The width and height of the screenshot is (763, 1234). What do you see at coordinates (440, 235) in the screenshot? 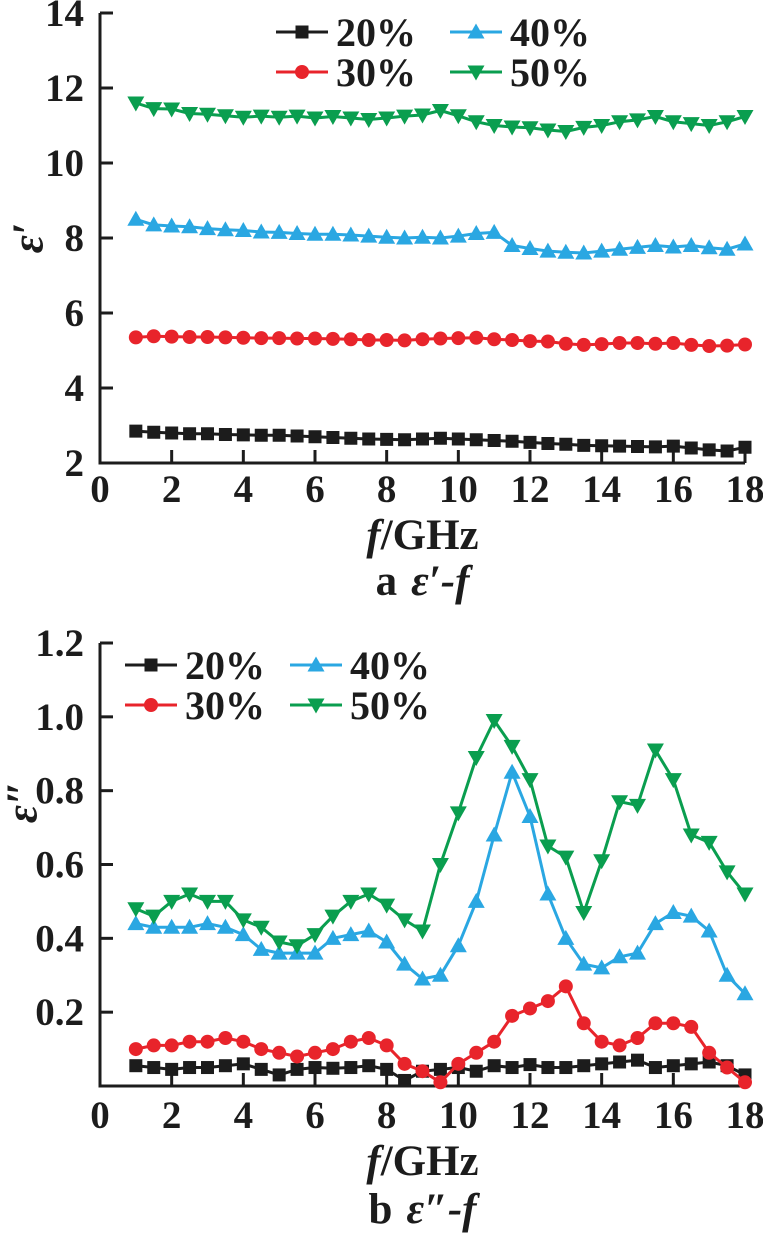
I see `series-40%` at bounding box center [440, 235].